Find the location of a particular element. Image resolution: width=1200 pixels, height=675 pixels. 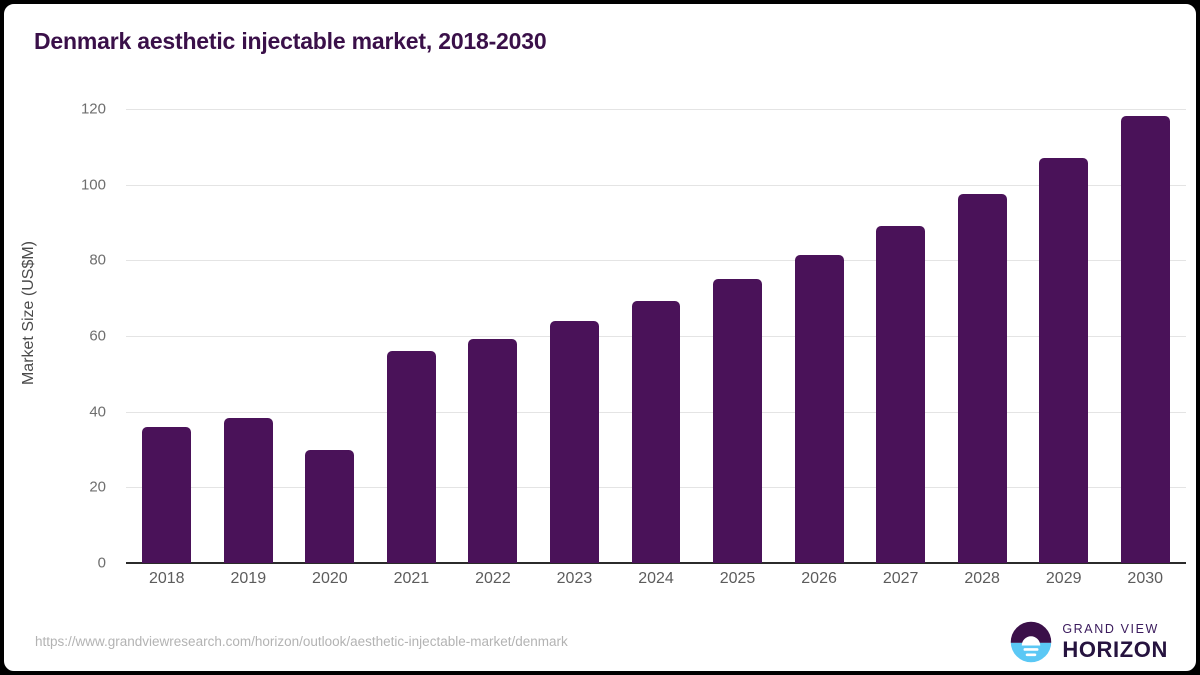

x-axis-tick-label-2020: 2020 is located at coordinates (330, 578).